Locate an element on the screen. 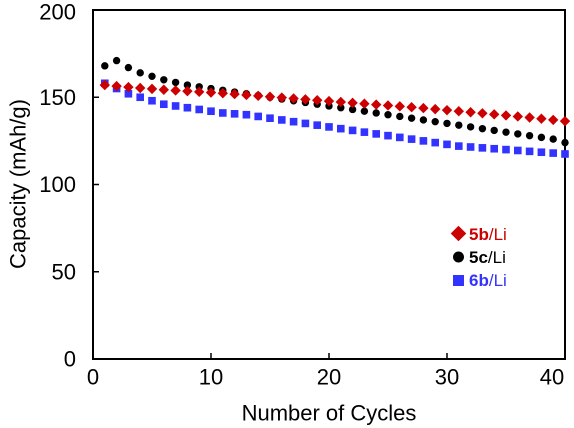 The image size is (574, 428). legend-item-5b: 5b/Li is located at coordinates (478, 234).